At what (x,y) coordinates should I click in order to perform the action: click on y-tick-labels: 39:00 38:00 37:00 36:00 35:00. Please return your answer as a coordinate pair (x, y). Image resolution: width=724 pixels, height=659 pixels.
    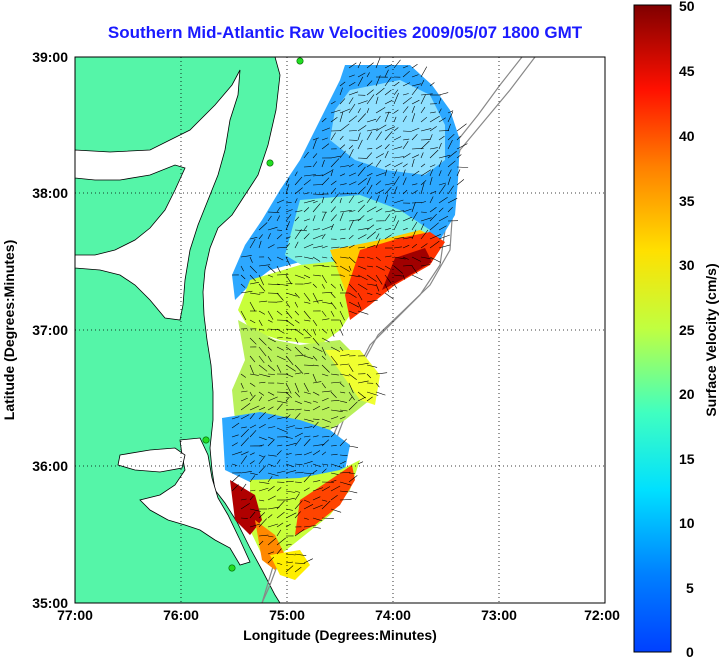
    Looking at the image, I should click on (50, 330).